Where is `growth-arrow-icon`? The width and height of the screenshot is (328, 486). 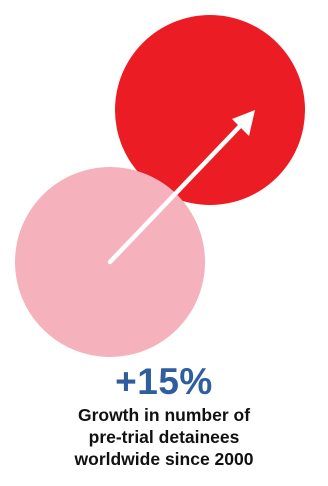 growth-arrow-icon is located at coordinates (181, 187).